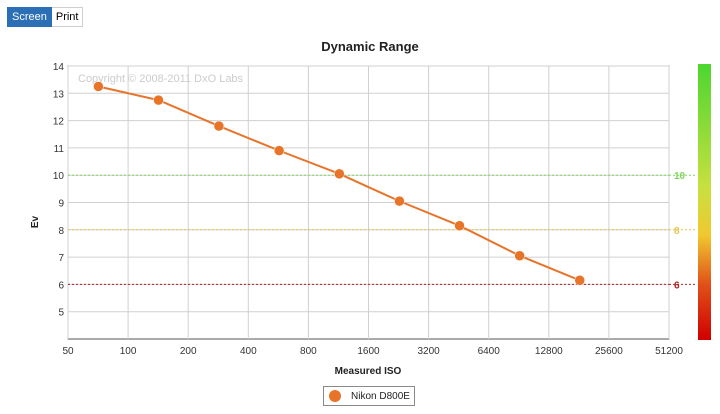 This screenshot has width=720, height=414. What do you see at coordinates (188, 351) in the screenshot?
I see `x-tick-label: 200` at bounding box center [188, 351].